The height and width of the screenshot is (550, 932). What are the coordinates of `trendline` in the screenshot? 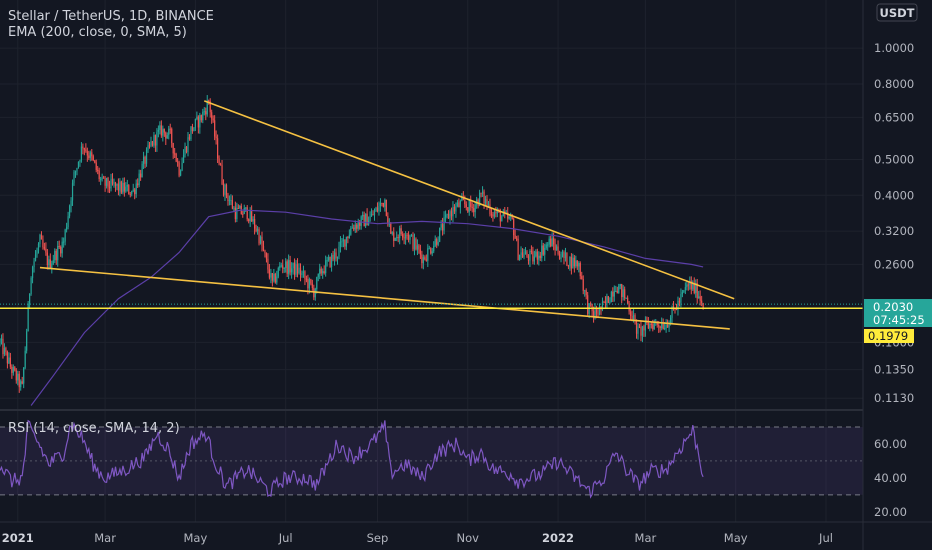 It's located at (384, 298).